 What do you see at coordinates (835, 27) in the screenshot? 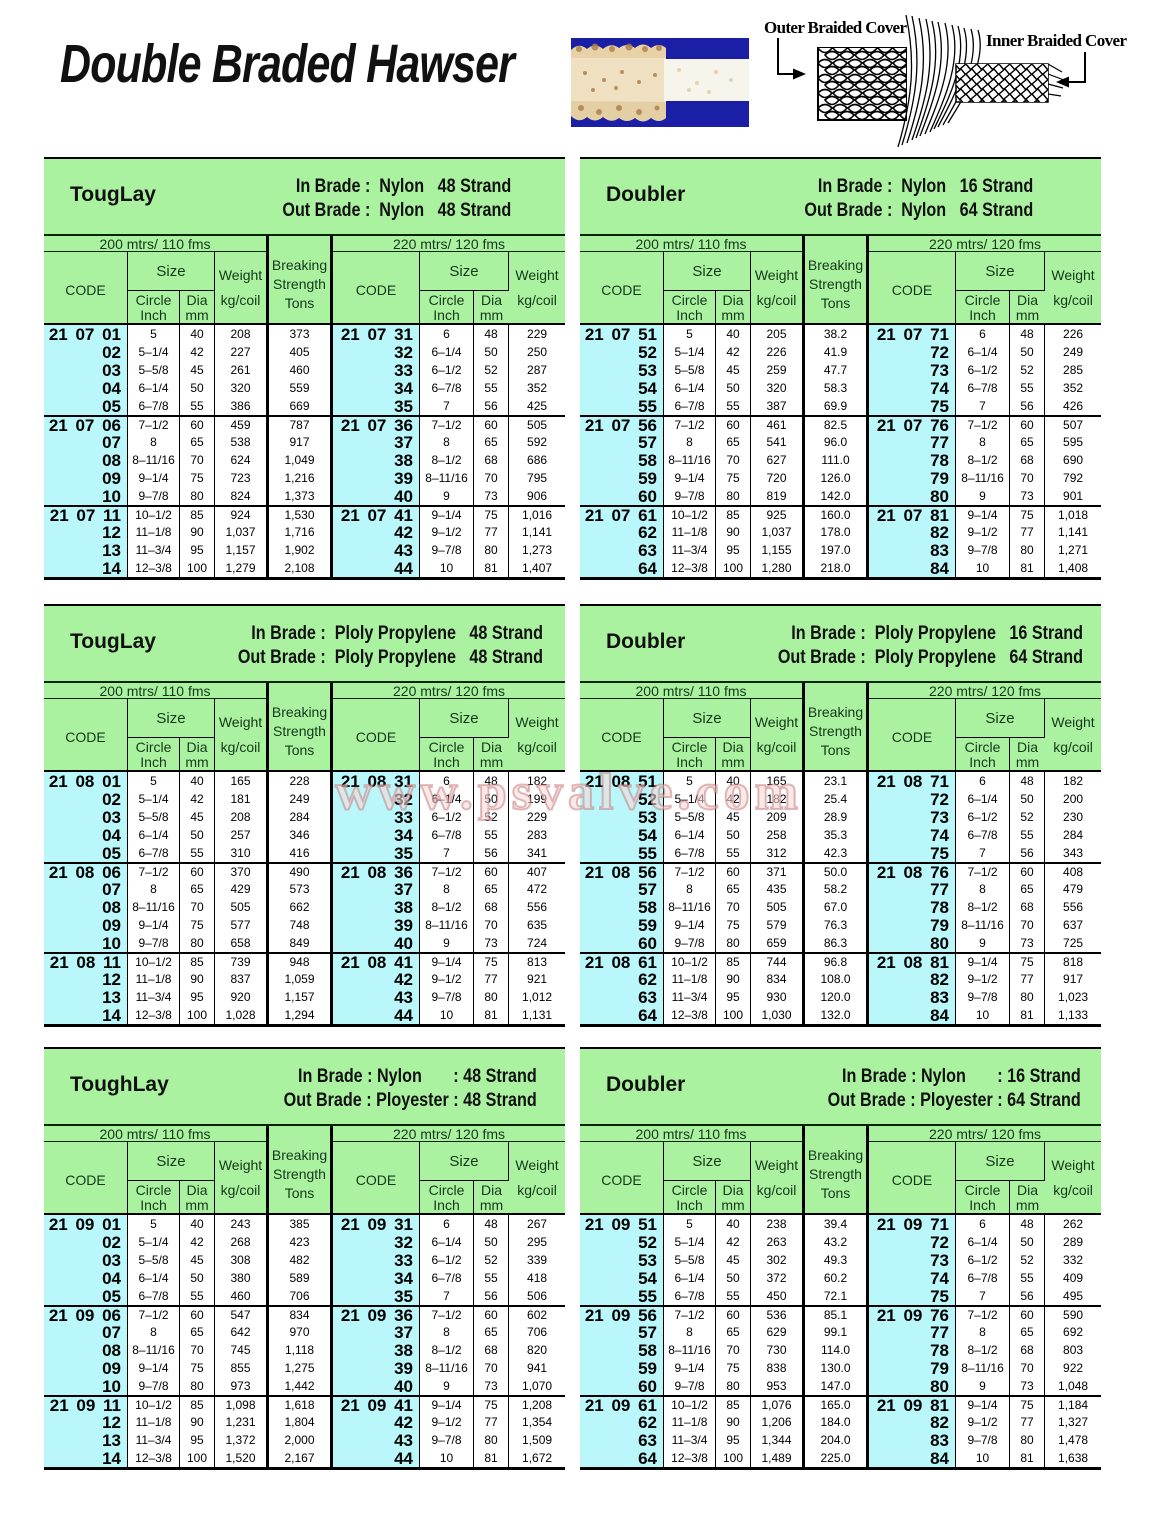
I see `svg-text: Outer Braided Cover` at bounding box center [835, 27].